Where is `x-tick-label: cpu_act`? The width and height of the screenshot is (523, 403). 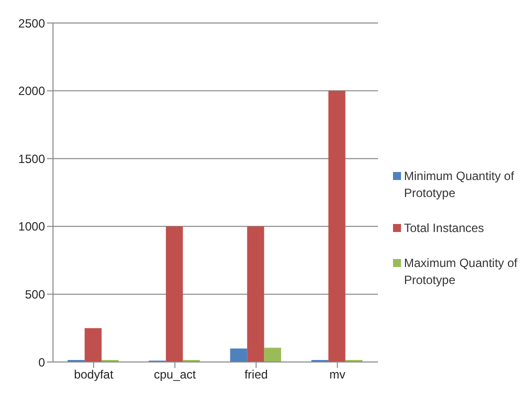 x-tick-label: cpu_act is located at coordinates (175, 375).